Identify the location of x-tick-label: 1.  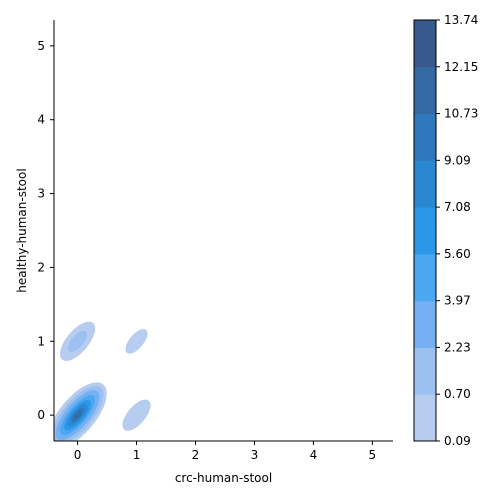
(137, 455).